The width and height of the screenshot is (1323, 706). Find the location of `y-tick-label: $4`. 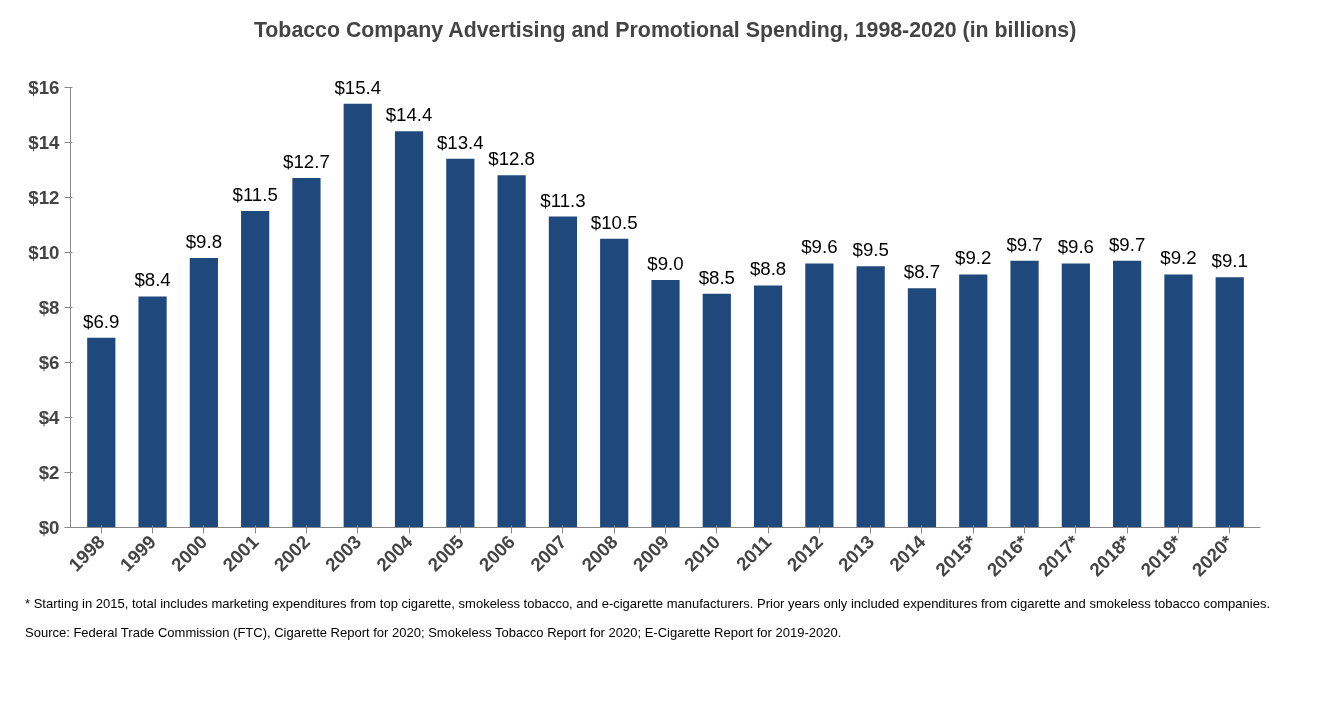

y-tick-label: $4 is located at coordinates (49, 417).